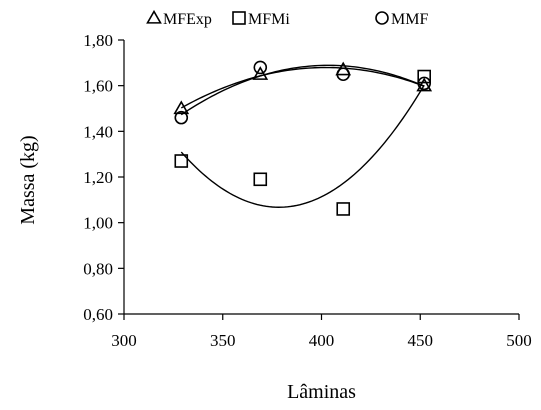 This screenshot has height=410, width=541. I want to click on legend-label-mfexp: MFExp, so click(187, 19).